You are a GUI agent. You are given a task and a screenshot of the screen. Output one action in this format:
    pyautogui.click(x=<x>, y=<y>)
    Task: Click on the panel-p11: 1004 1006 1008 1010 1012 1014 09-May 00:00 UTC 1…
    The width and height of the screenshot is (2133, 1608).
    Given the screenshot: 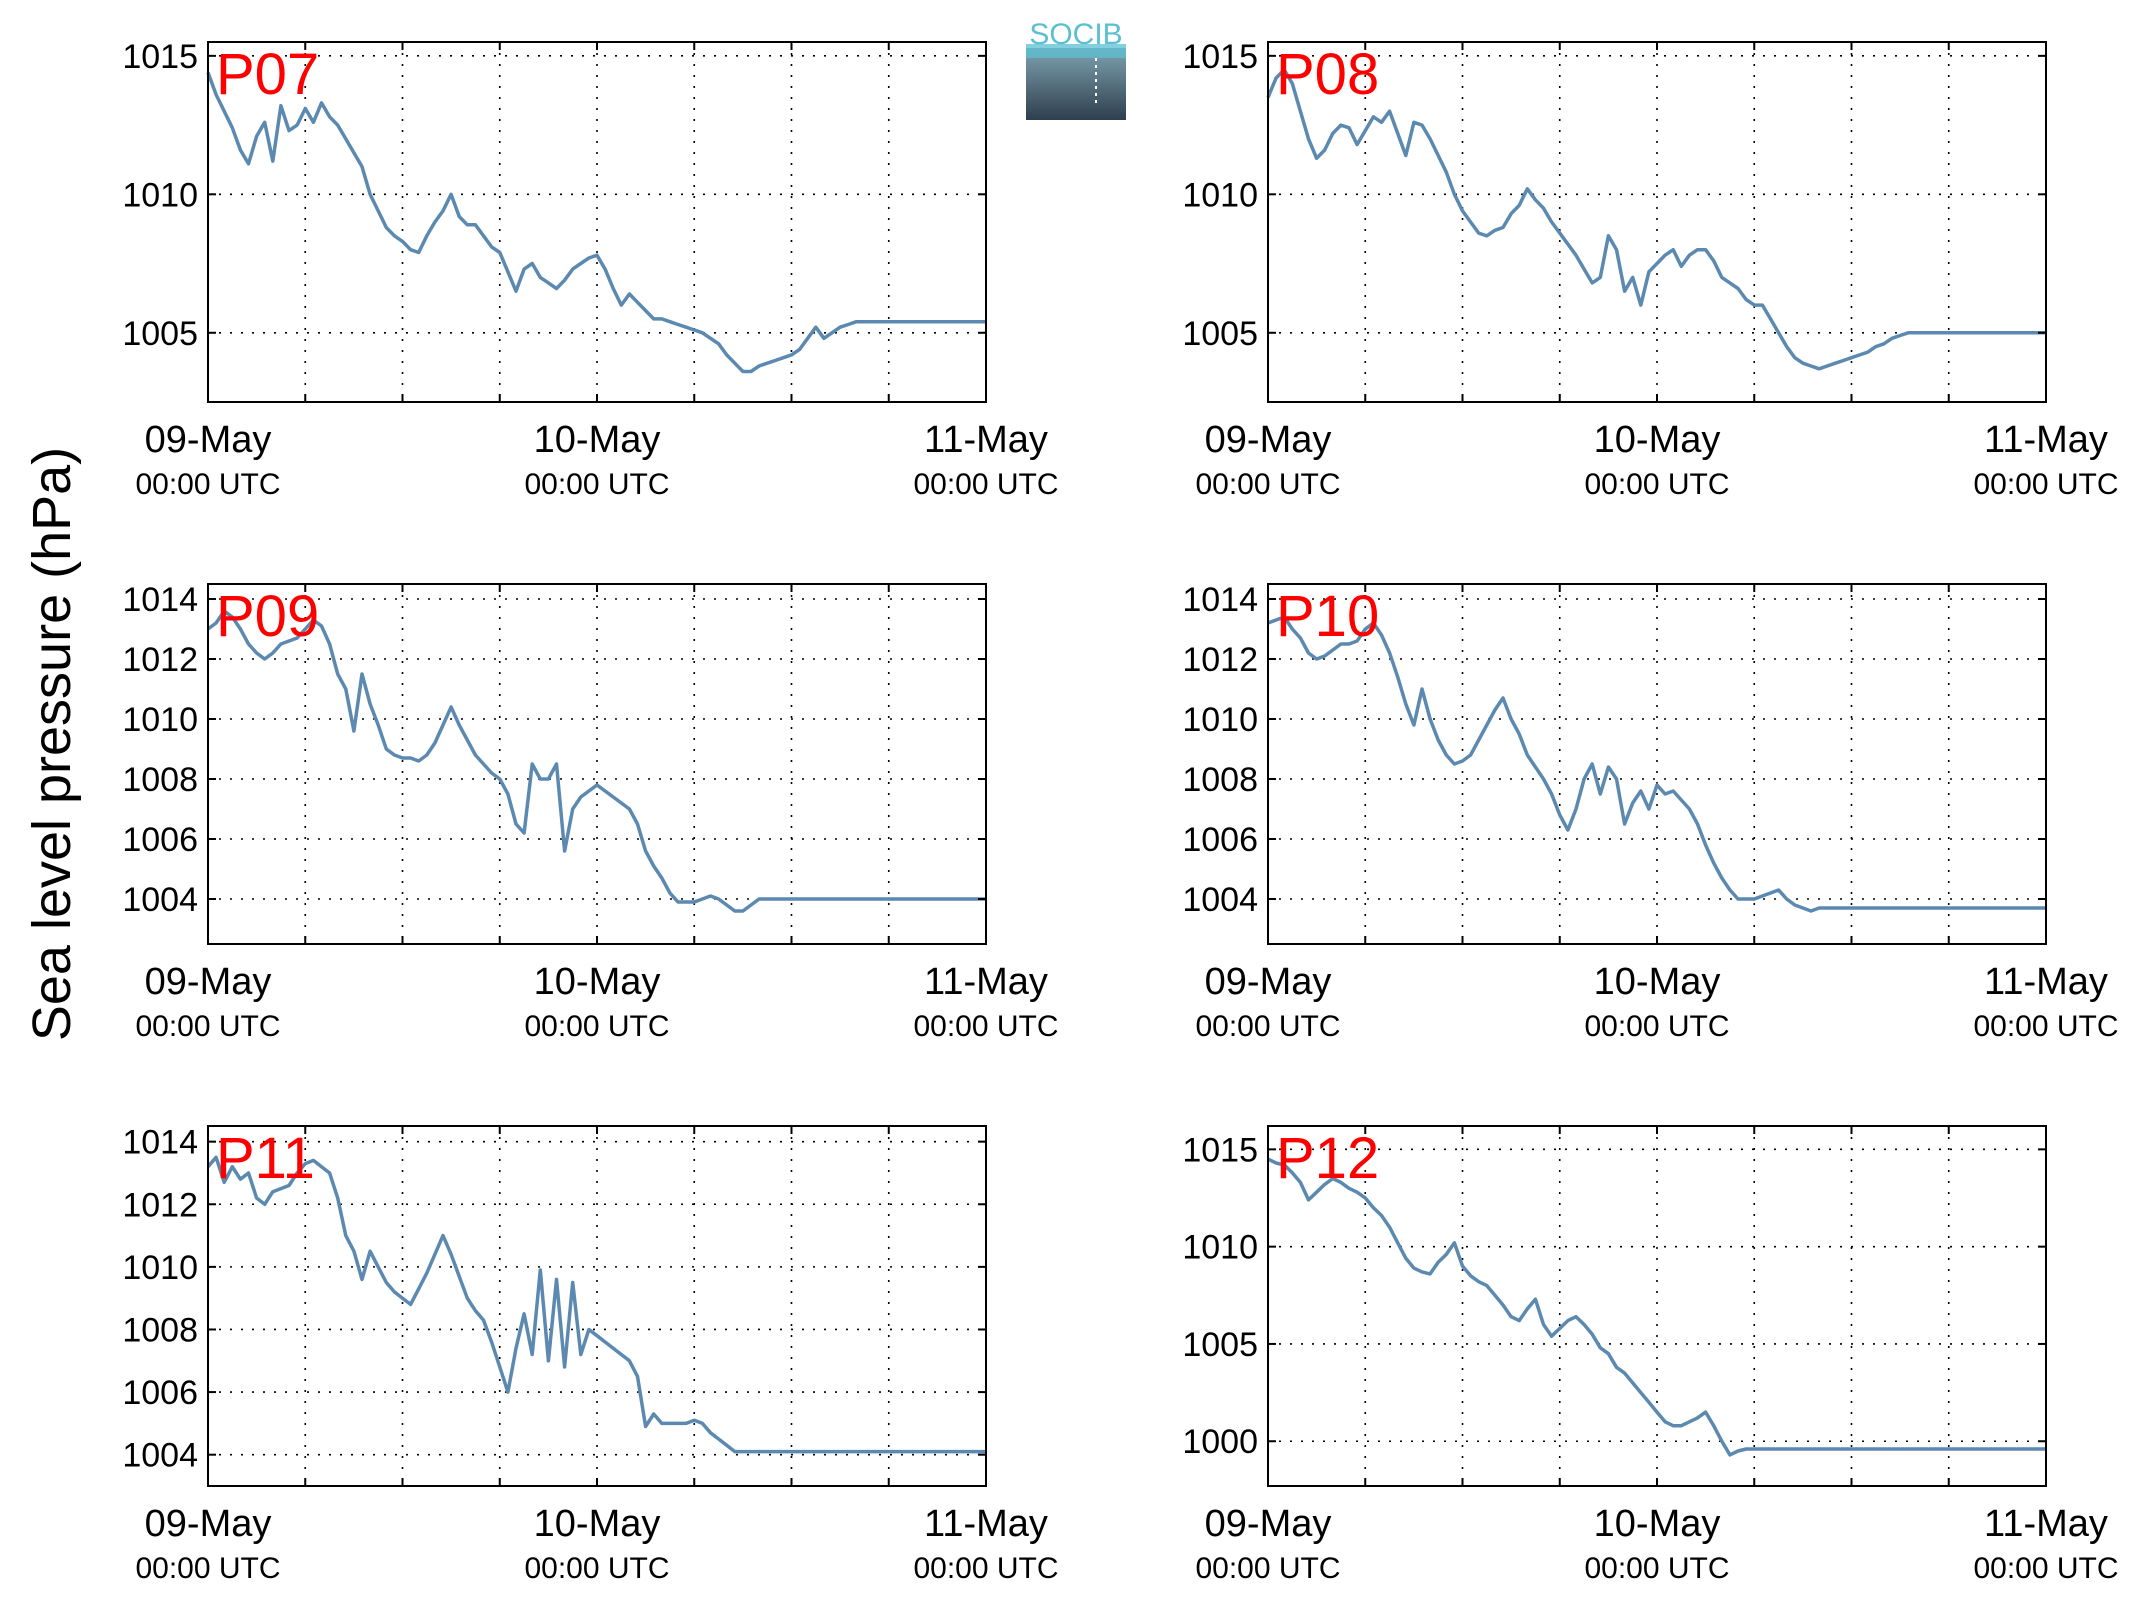 What is the action you would take?
    pyautogui.click(x=590, y=1354)
    